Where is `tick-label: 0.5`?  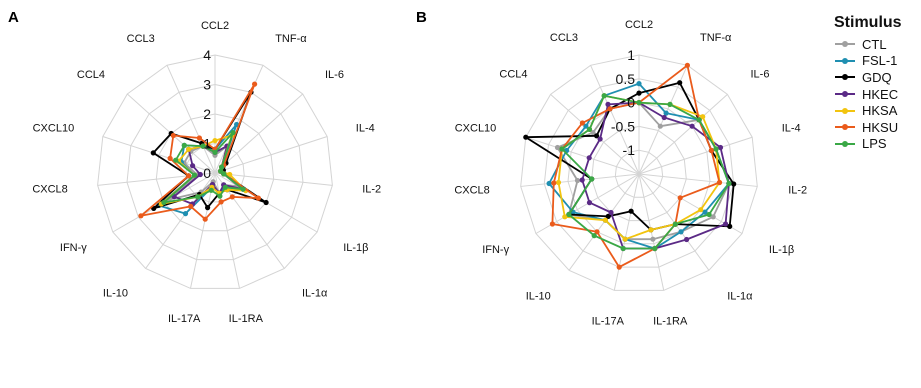 tick-label: 0.5 is located at coordinates (626, 79).